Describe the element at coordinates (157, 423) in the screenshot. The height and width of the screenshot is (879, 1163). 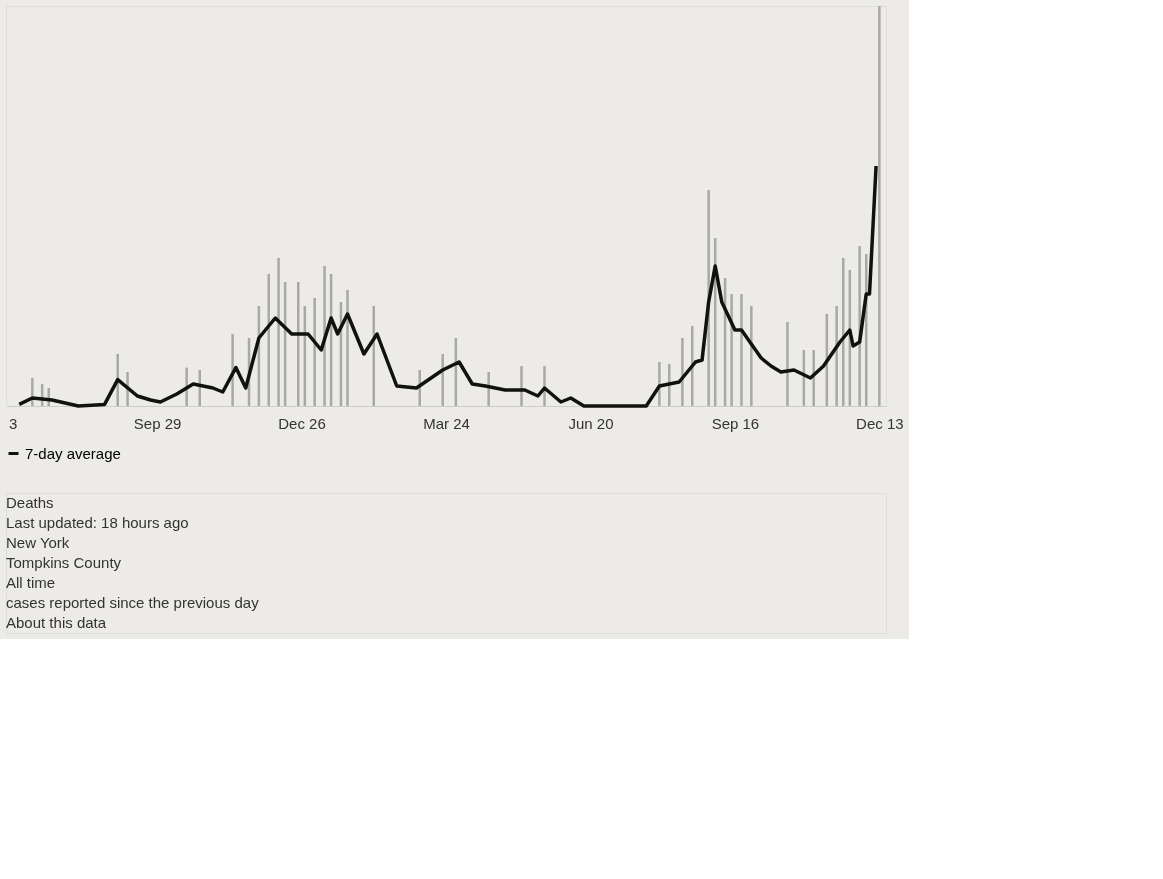
I see `x-tick-label: Sep 29` at that location.